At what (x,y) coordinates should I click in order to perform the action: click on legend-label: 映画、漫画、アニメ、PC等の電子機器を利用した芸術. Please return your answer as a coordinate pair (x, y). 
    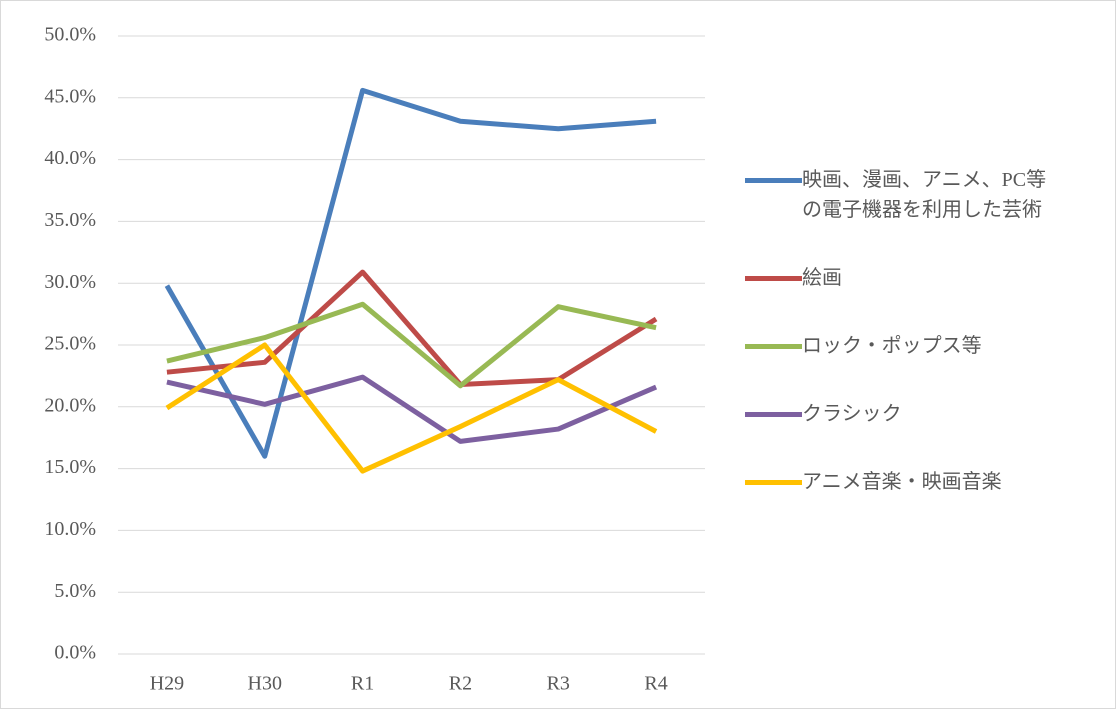
    Looking at the image, I should click on (924, 195).